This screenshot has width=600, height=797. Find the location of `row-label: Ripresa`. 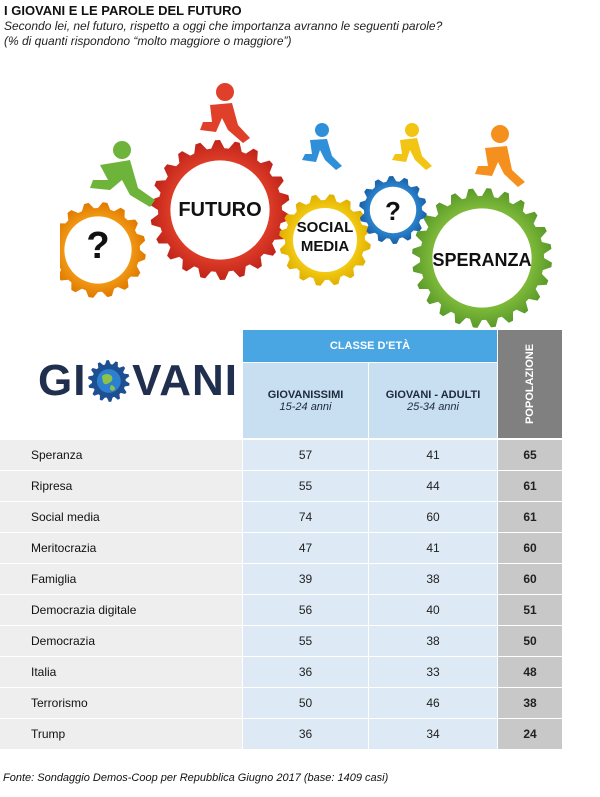

row-label: Ripresa is located at coordinates (52, 486).